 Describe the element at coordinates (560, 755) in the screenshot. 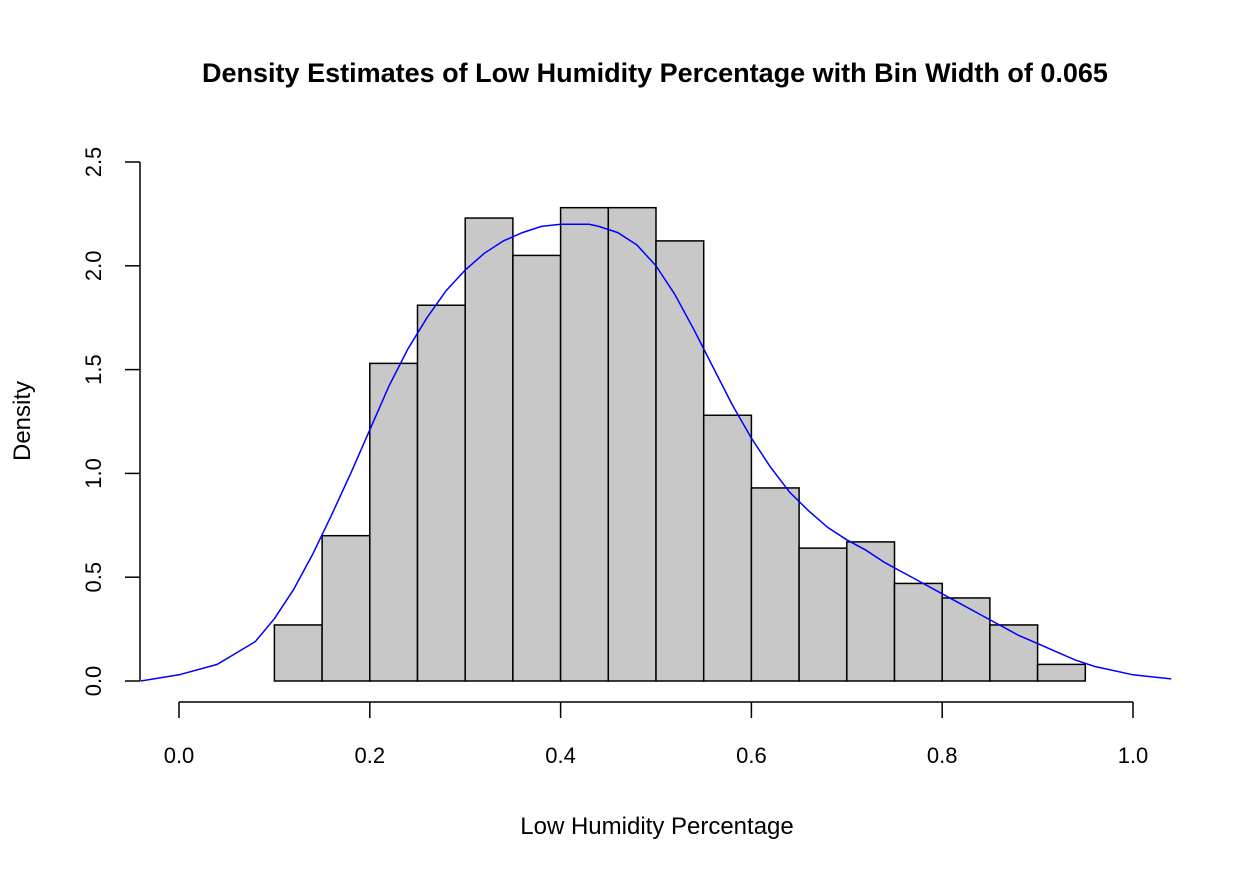

I see `x-tick-label-2: 0.4` at that location.